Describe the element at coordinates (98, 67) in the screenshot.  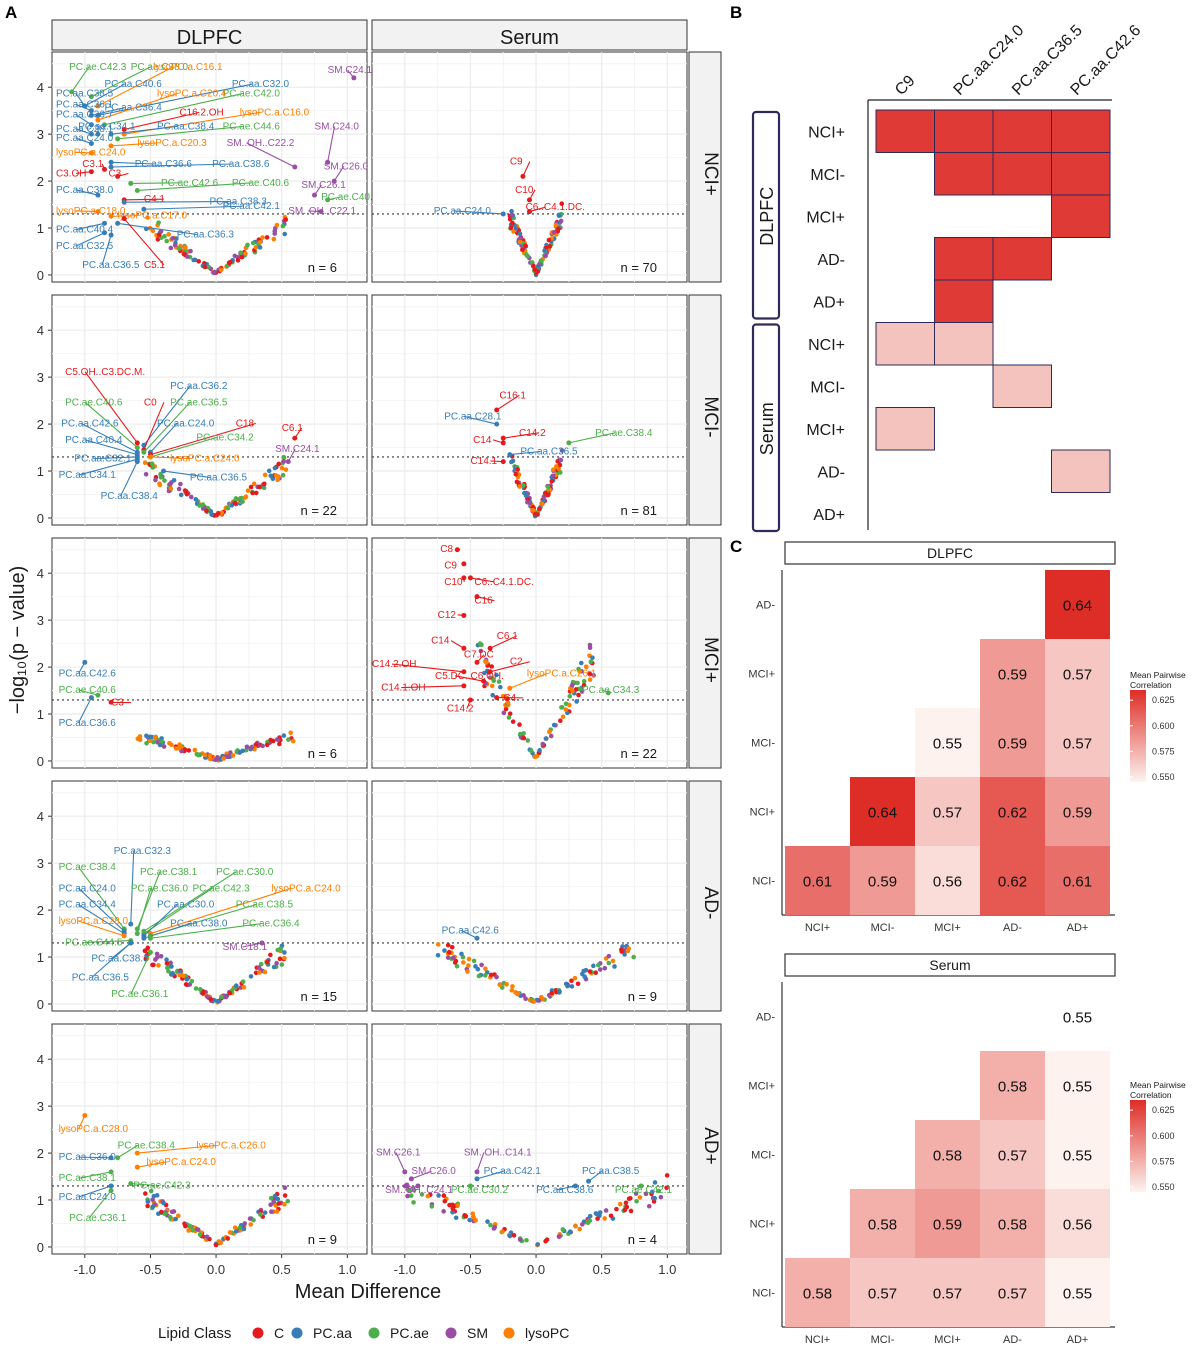
I see `point-label: PC.ae.C42.3` at that location.